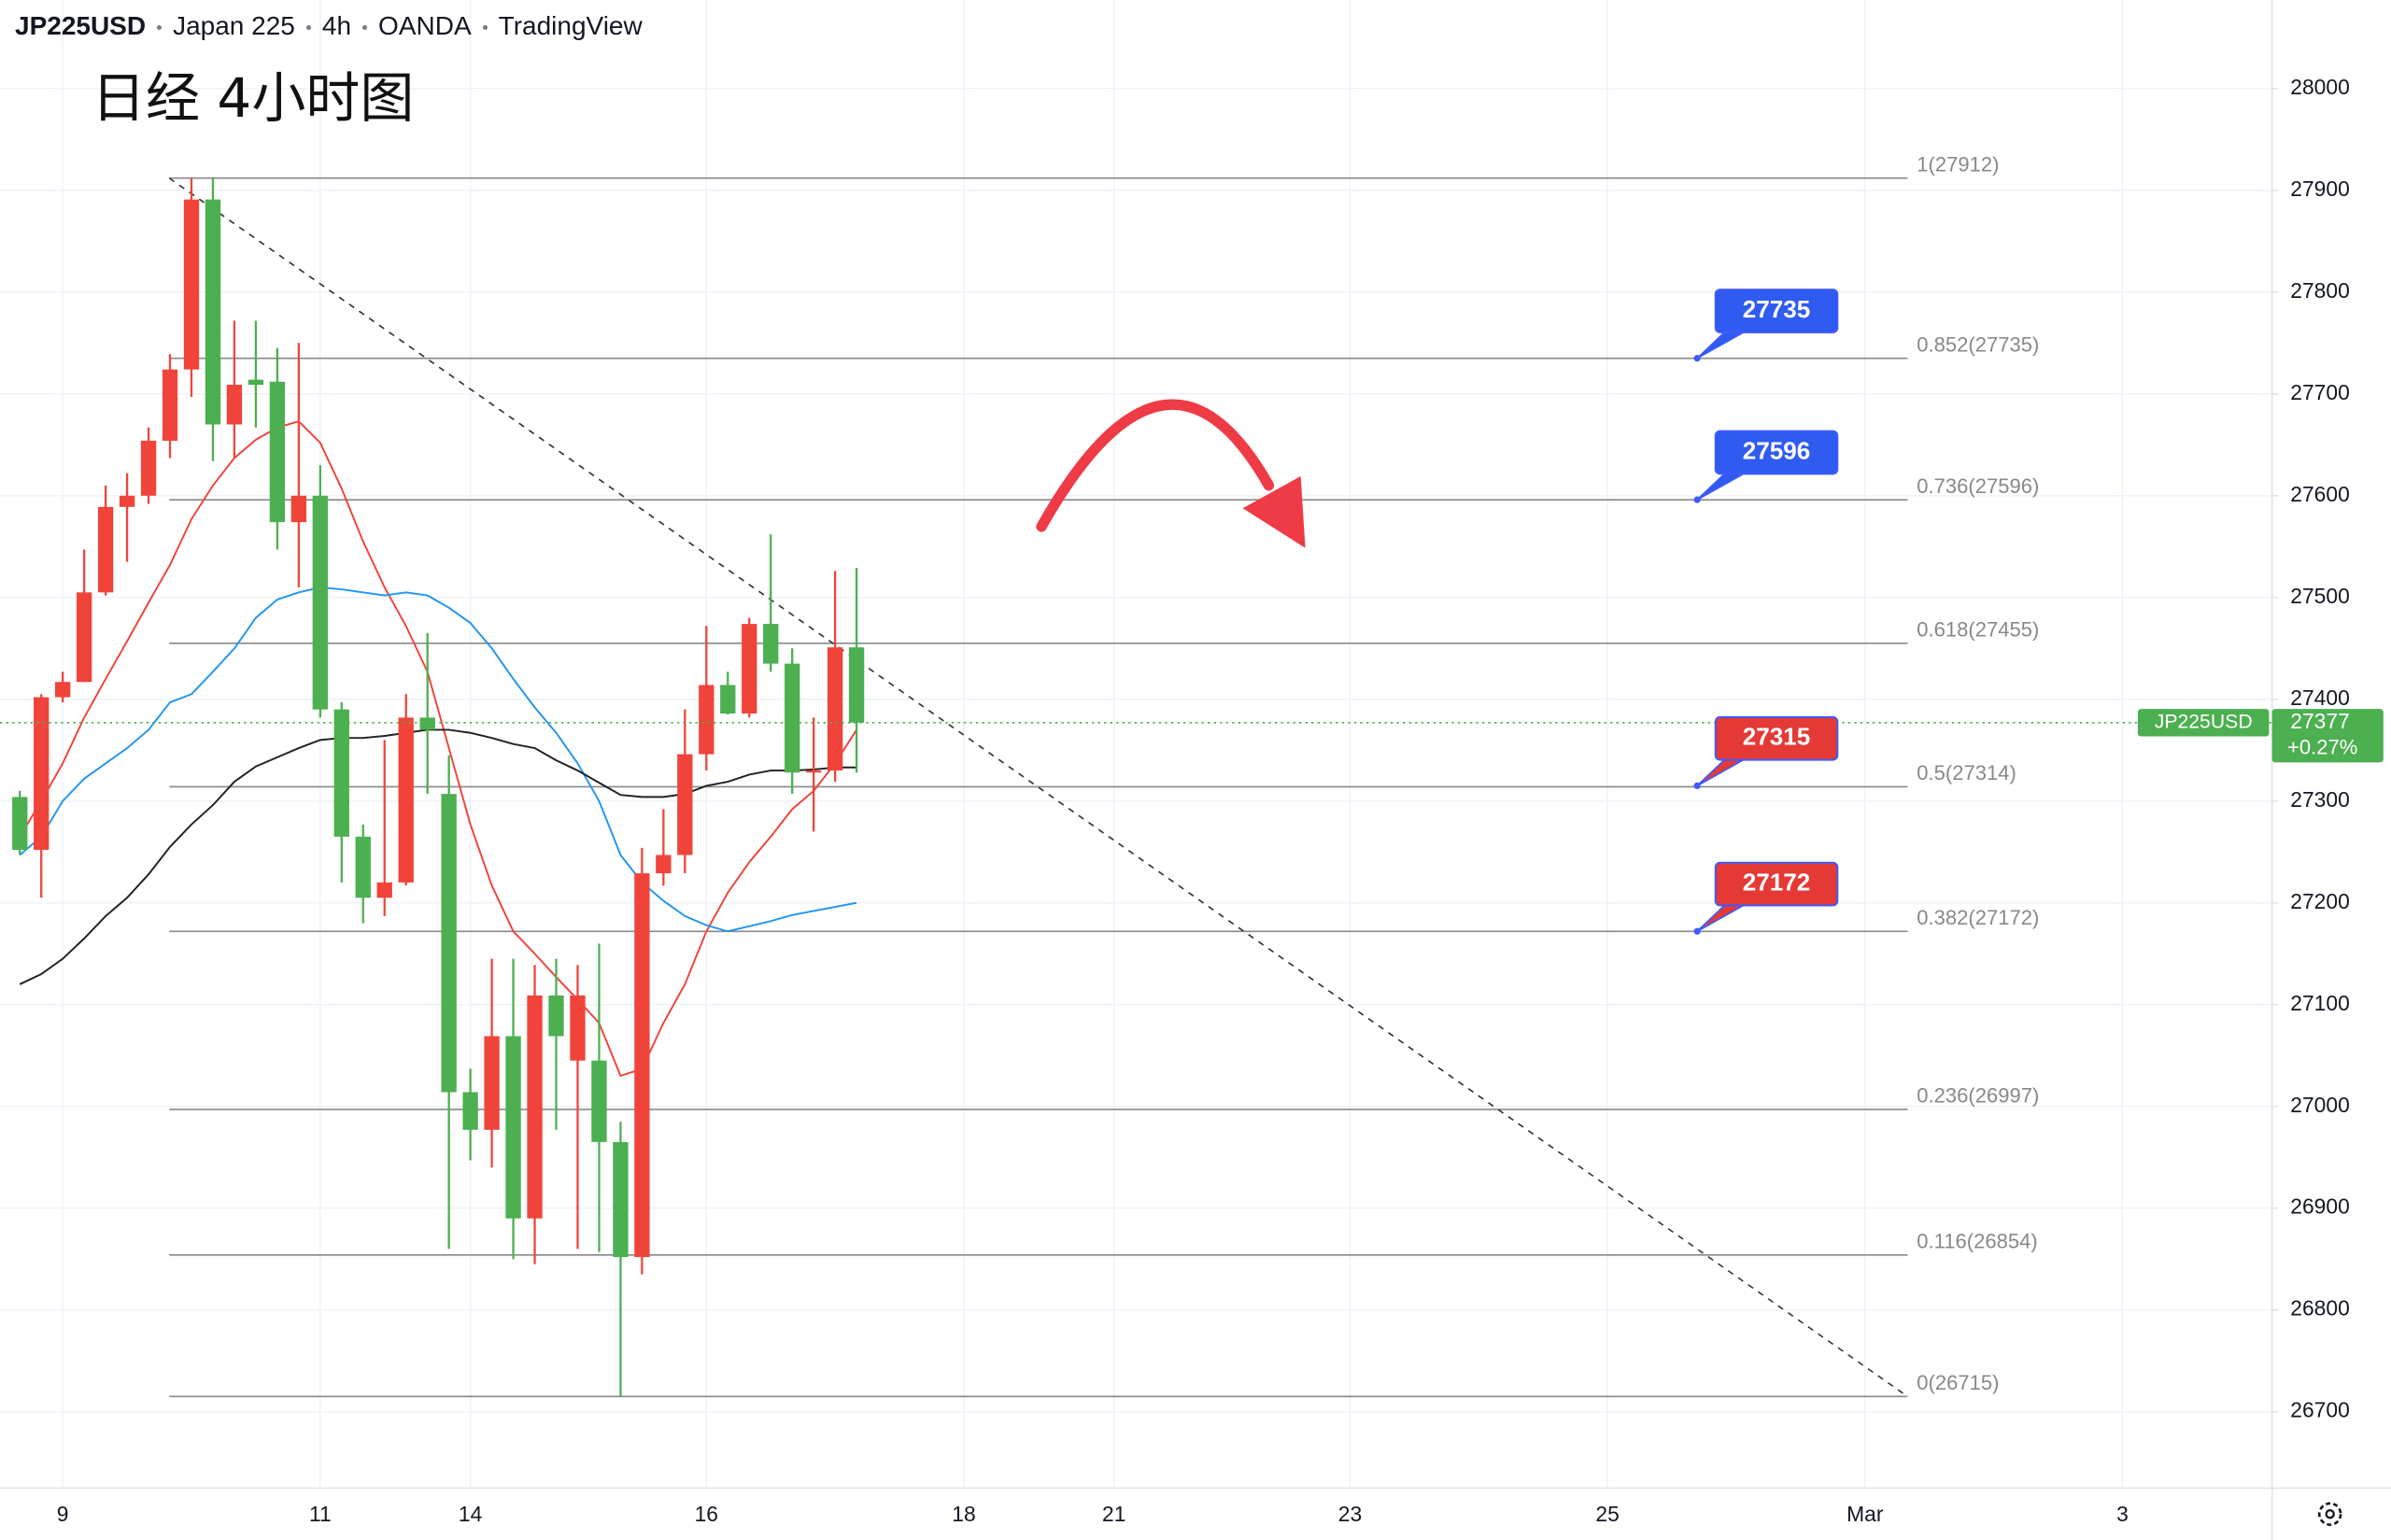 The width and height of the screenshot is (2391, 1540). I want to click on last-price-label: 27377, so click(2320, 721).